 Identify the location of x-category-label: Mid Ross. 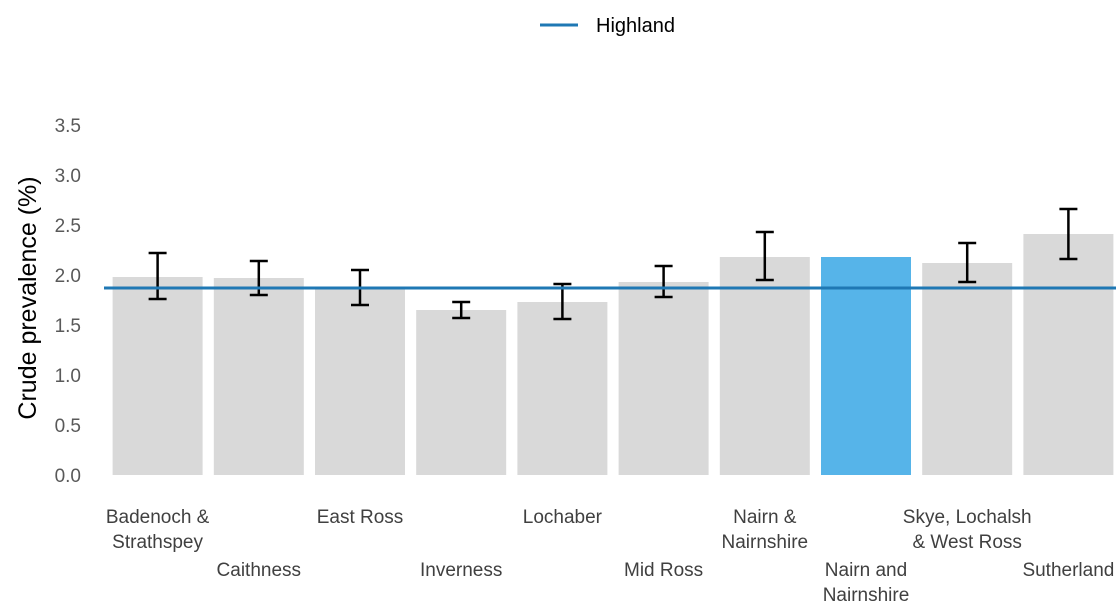
(663, 570).